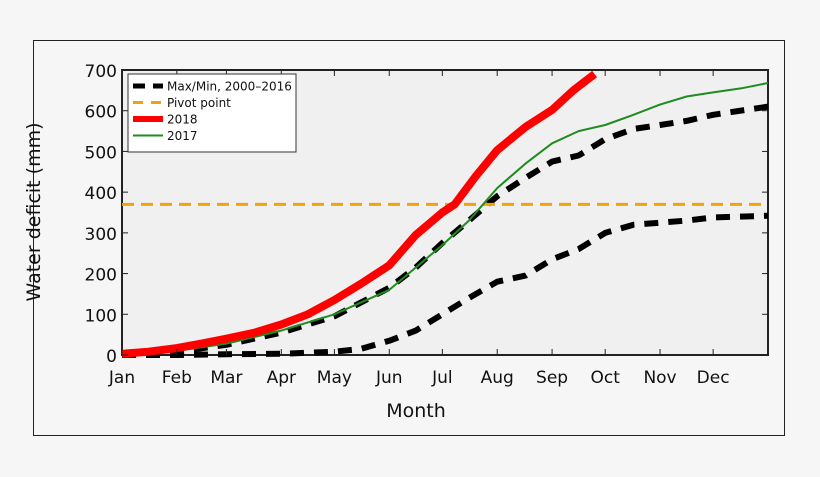 The image size is (820, 477). Describe the element at coordinates (111, 357) in the screenshot. I see `y-tick-label: 0` at that location.